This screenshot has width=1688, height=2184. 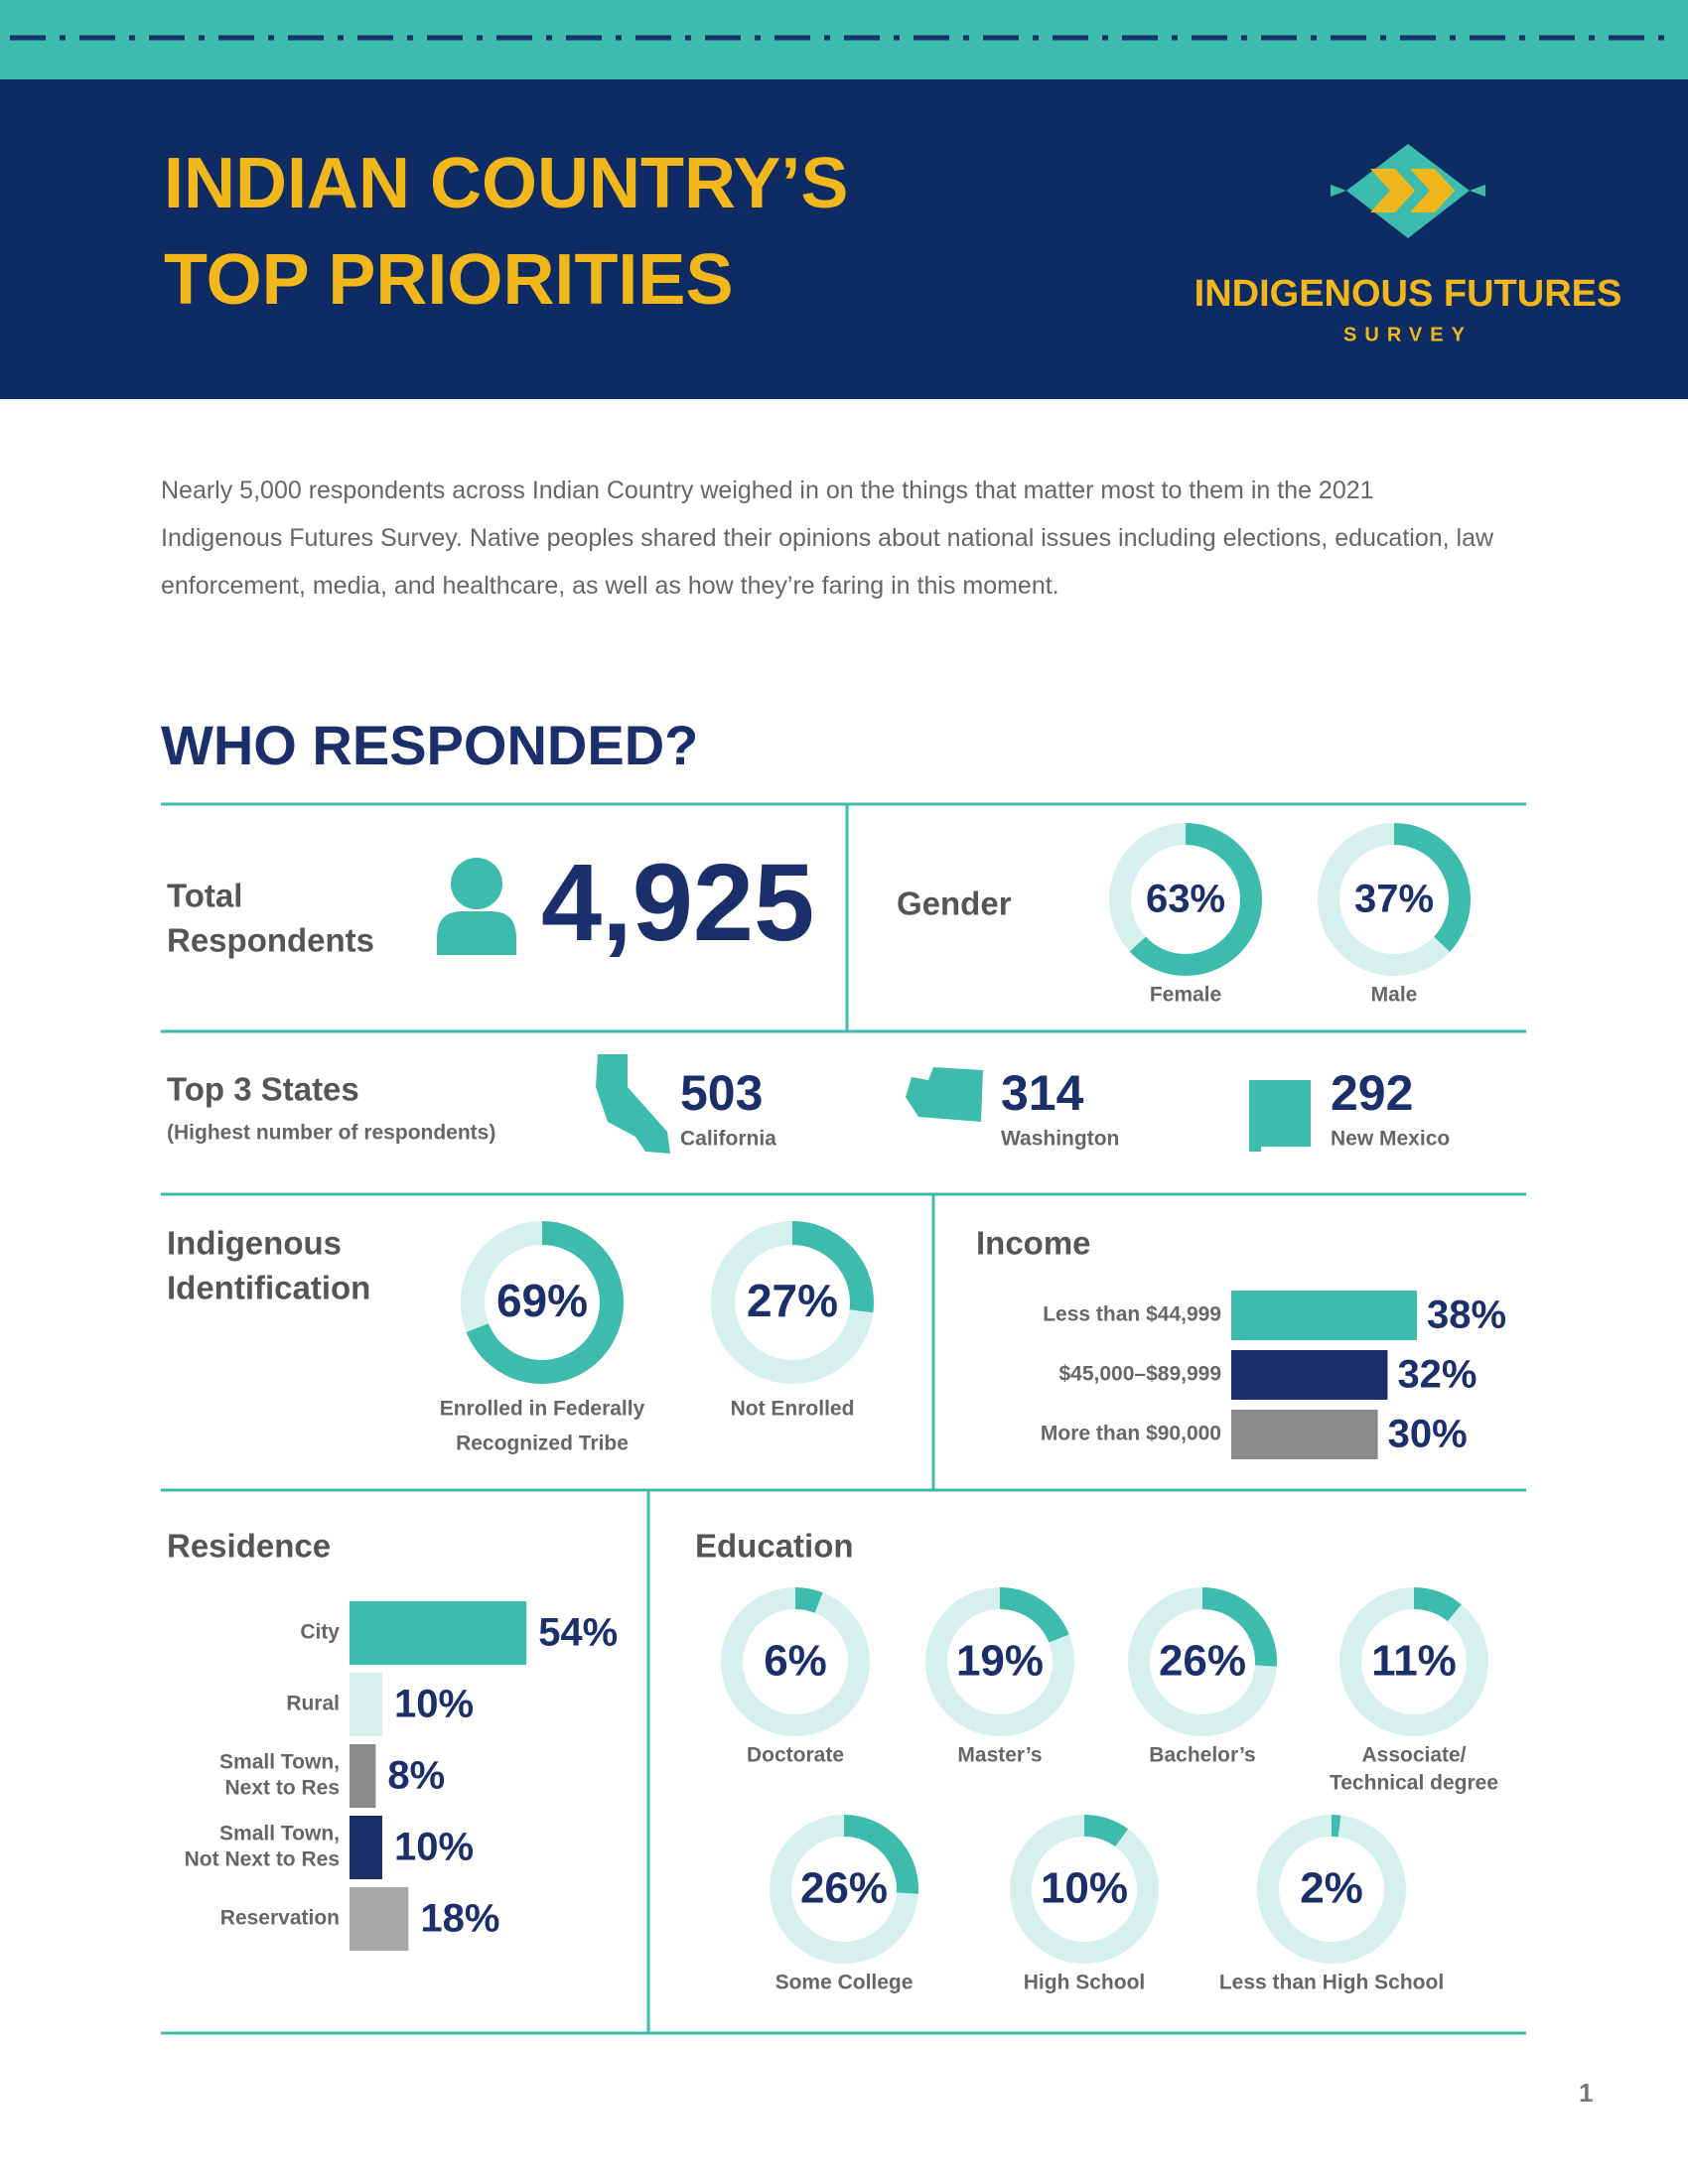 I want to click on donut-label: 10%, so click(x=1084, y=1888).